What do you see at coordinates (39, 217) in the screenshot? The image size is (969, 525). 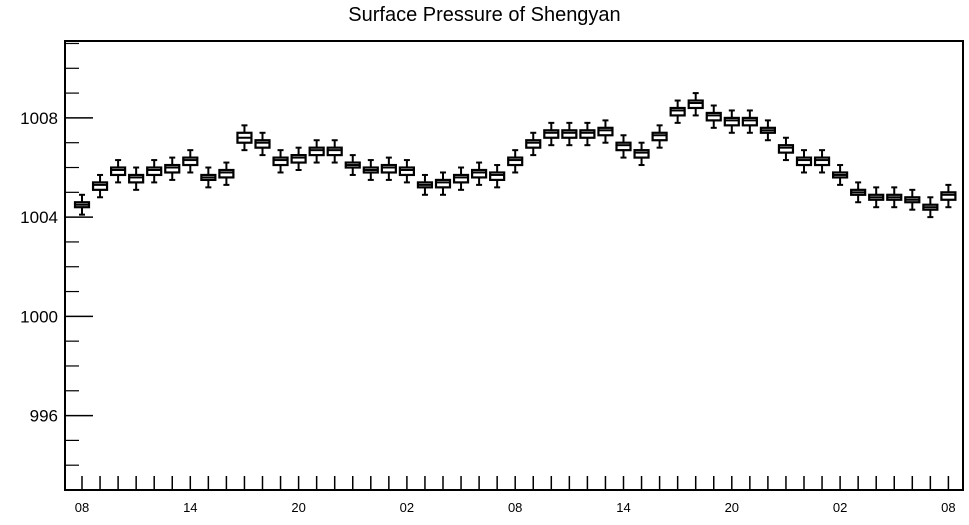 I see `y-tick-label: 1004` at bounding box center [39, 217].